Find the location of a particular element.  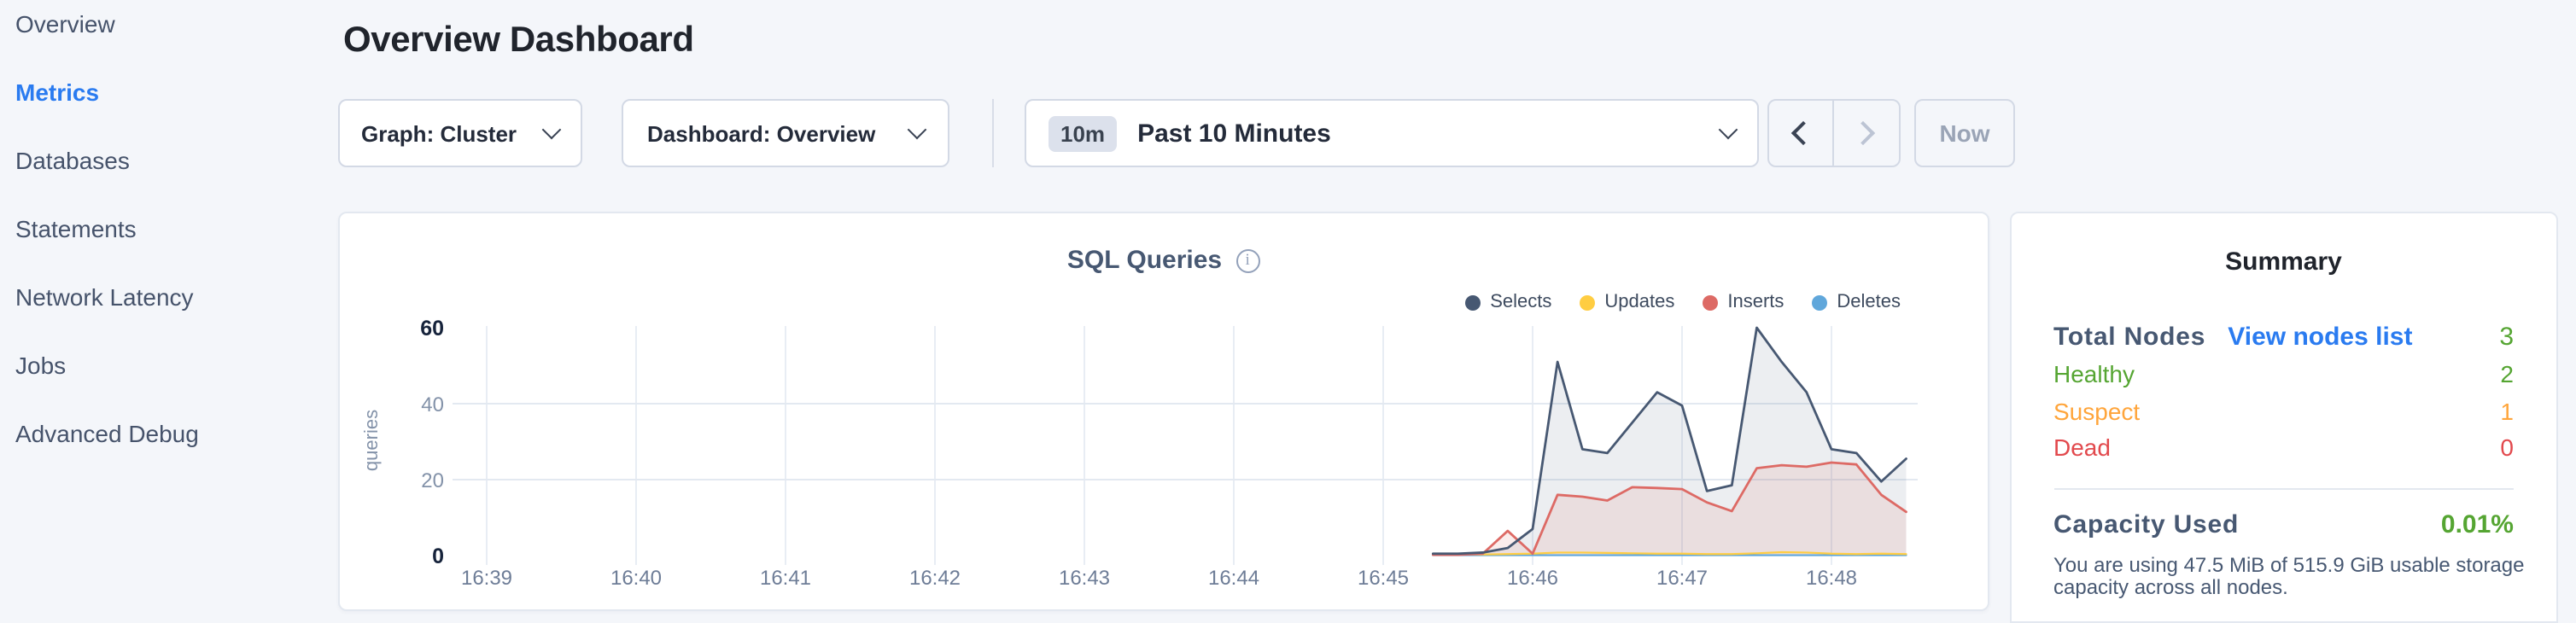

node-status-label: Suspect is located at coordinates (2097, 410).